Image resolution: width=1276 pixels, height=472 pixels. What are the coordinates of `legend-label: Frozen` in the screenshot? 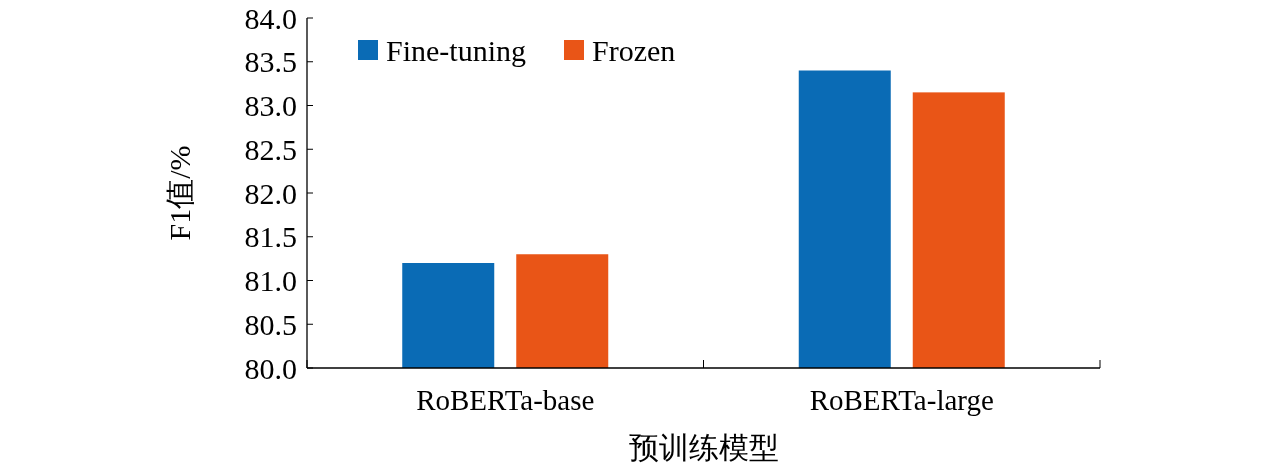 It's located at (634, 50).